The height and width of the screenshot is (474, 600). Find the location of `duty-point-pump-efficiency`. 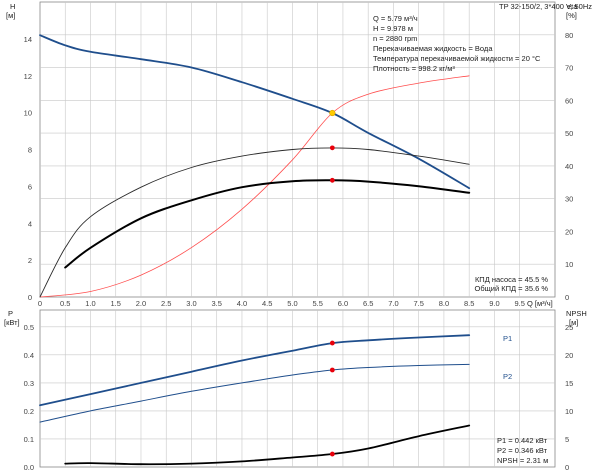

duty-point-pump-efficiency is located at coordinates (332, 148).